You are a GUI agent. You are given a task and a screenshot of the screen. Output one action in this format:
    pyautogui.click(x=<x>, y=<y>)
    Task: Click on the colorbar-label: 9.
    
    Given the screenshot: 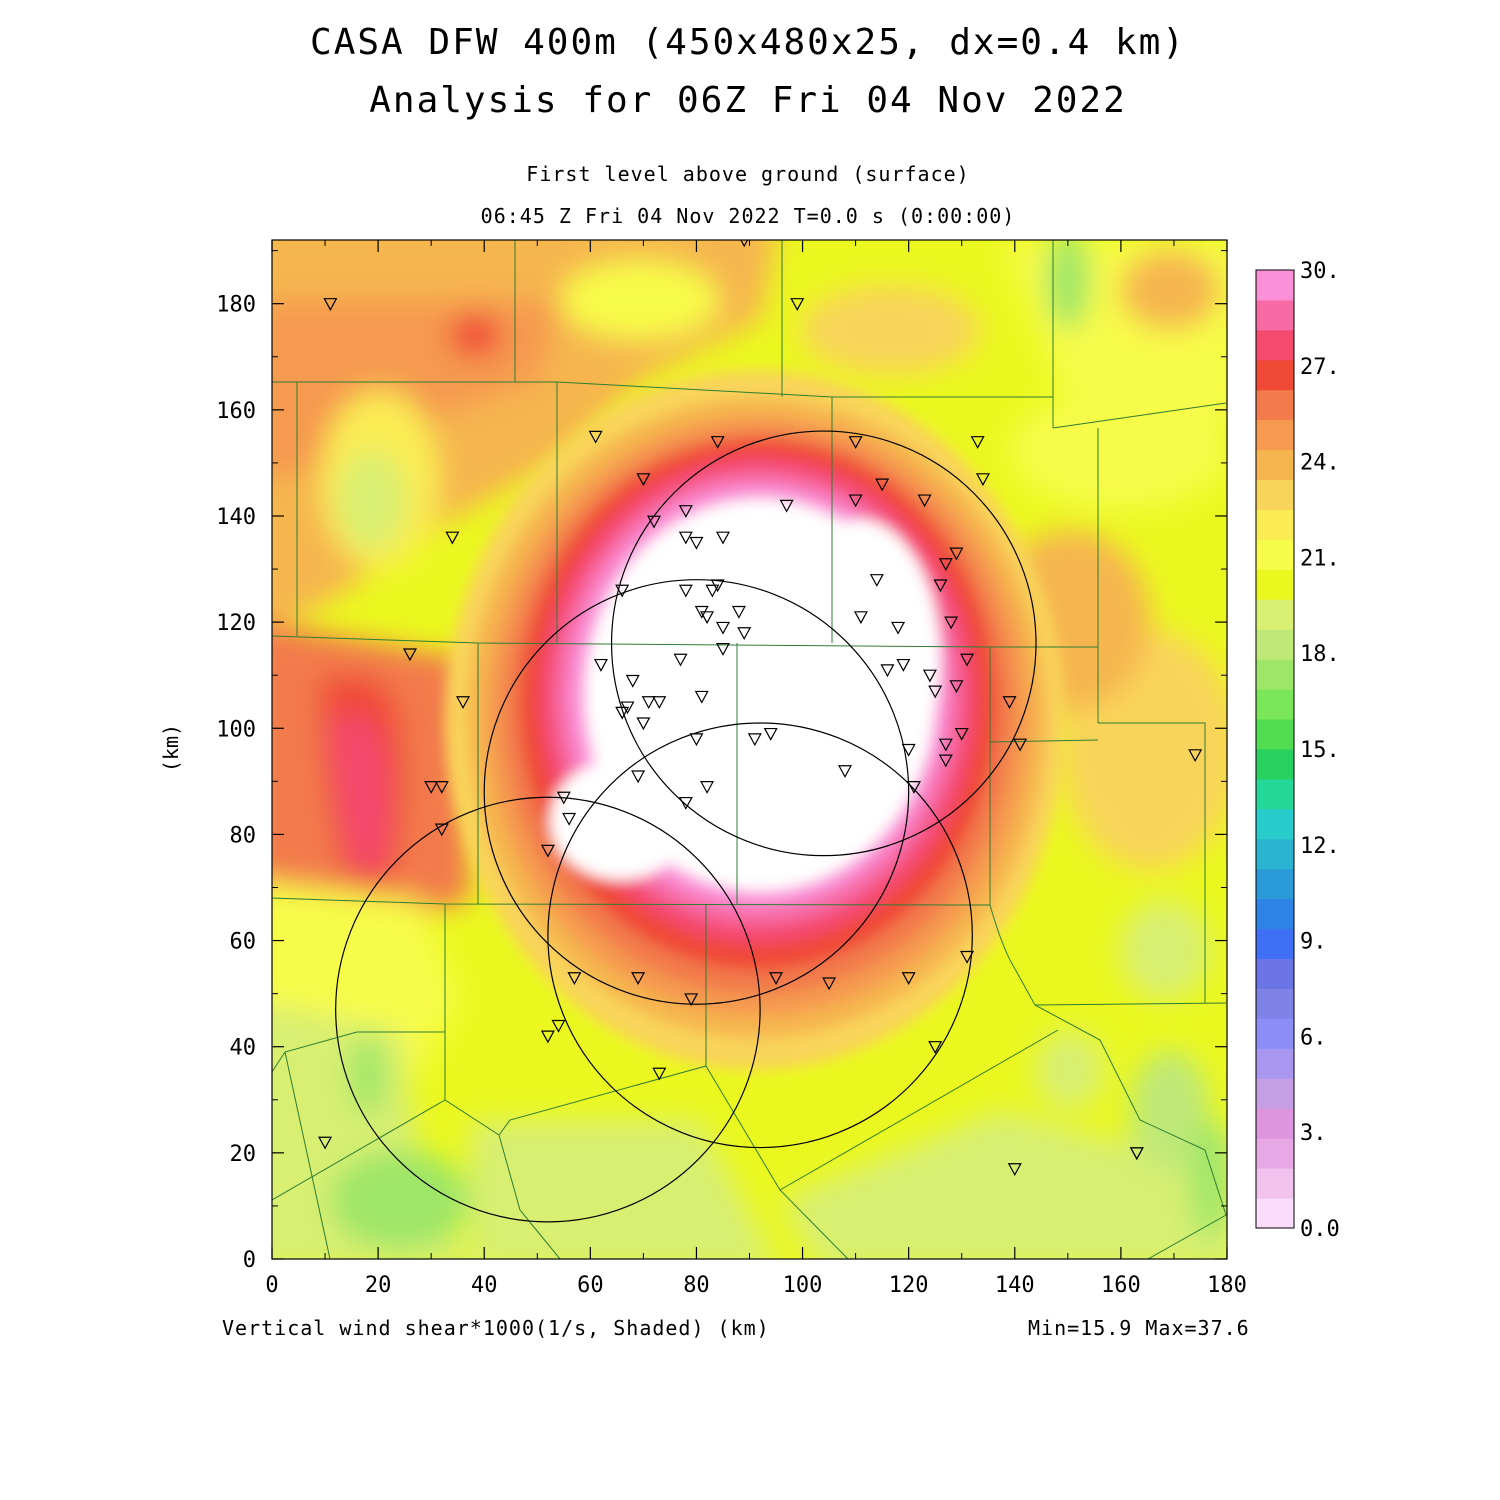 What is the action you would take?
    pyautogui.click(x=1313, y=942)
    